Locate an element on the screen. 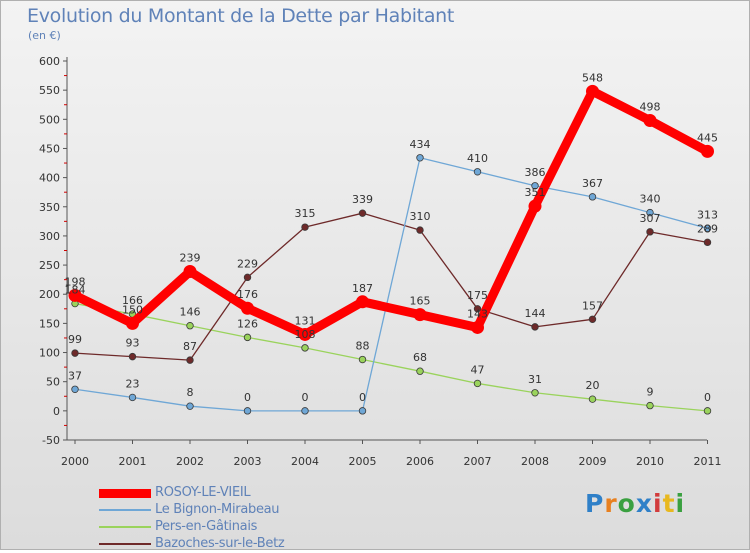  y-tick-label: 550 is located at coordinates (49, 90).